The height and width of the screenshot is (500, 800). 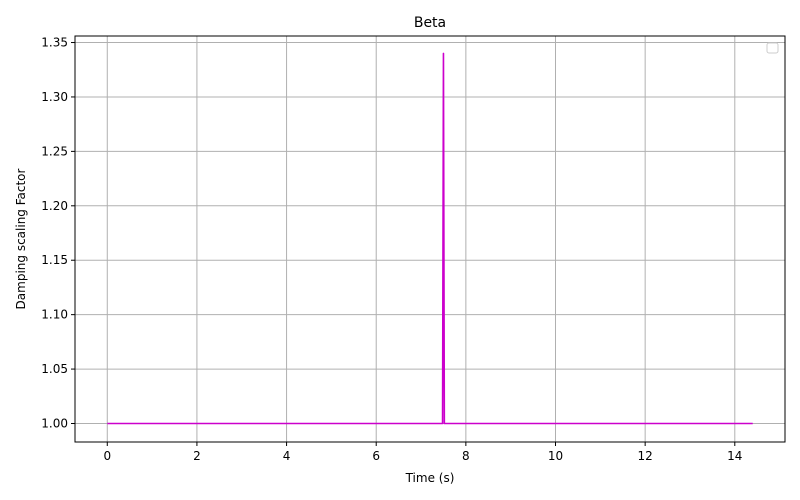 What do you see at coordinates (54, 260) in the screenshot?
I see `y-tick-label: 1.15` at bounding box center [54, 260].